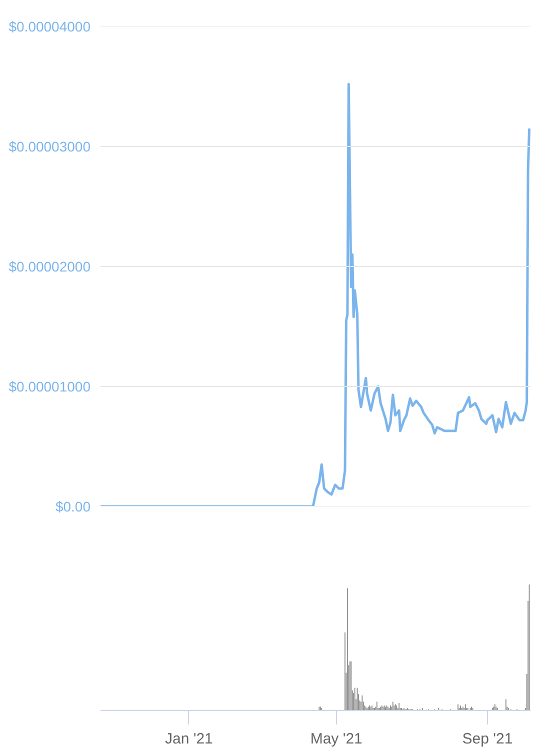 The width and height of the screenshot is (546, 756). What do you see at coordinates (189, 739) in the screenshot?
I see `x-tick-label: Jan '21` at bounding box center [189, 739].